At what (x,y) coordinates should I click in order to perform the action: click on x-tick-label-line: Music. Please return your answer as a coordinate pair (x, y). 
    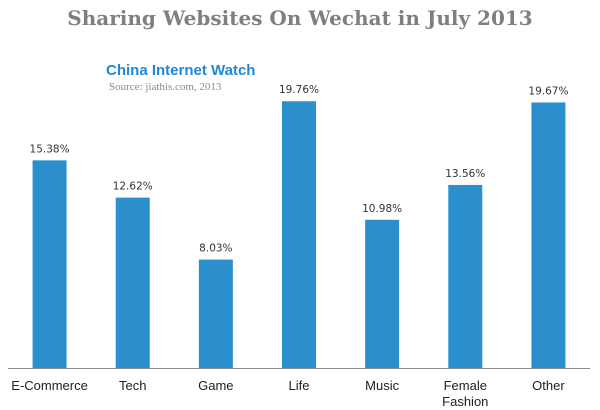
    Looking at the image, I should click on (382, 385).